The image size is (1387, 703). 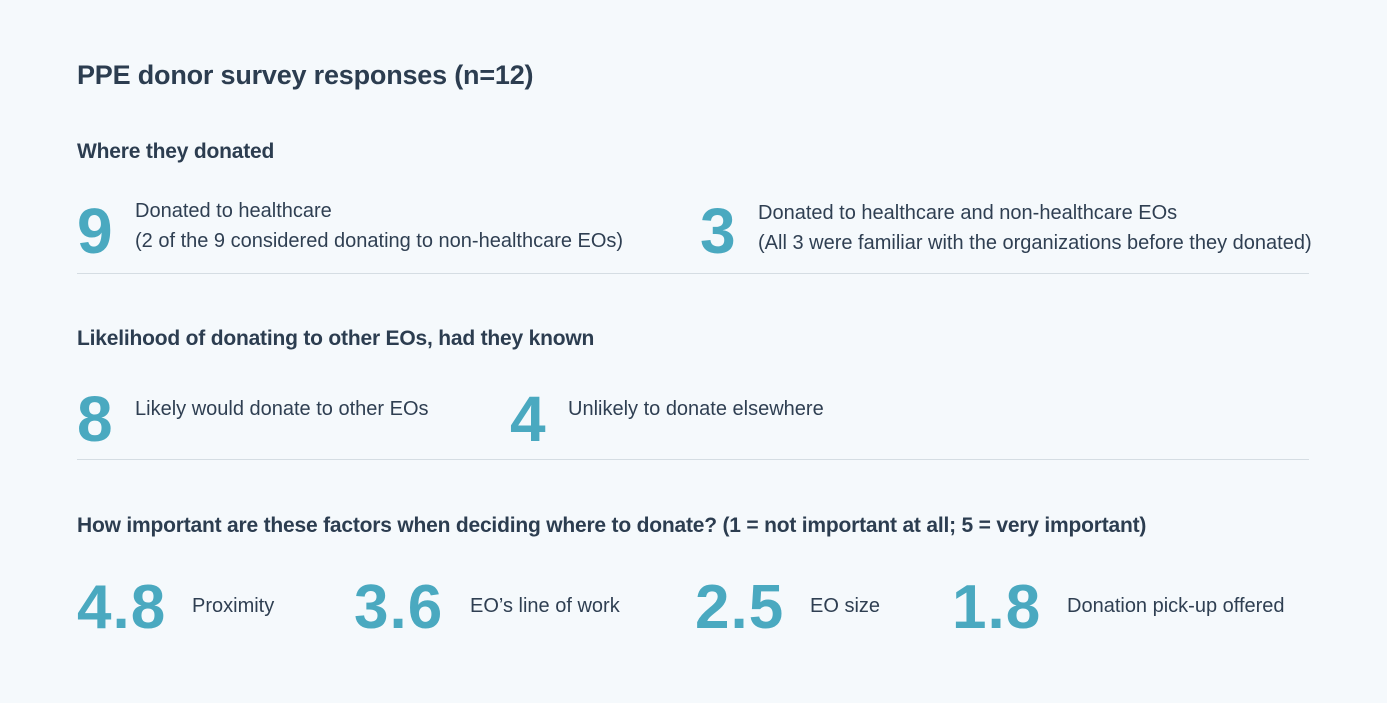 I want to click on stat-number: 4, so click(x=528, y=419).